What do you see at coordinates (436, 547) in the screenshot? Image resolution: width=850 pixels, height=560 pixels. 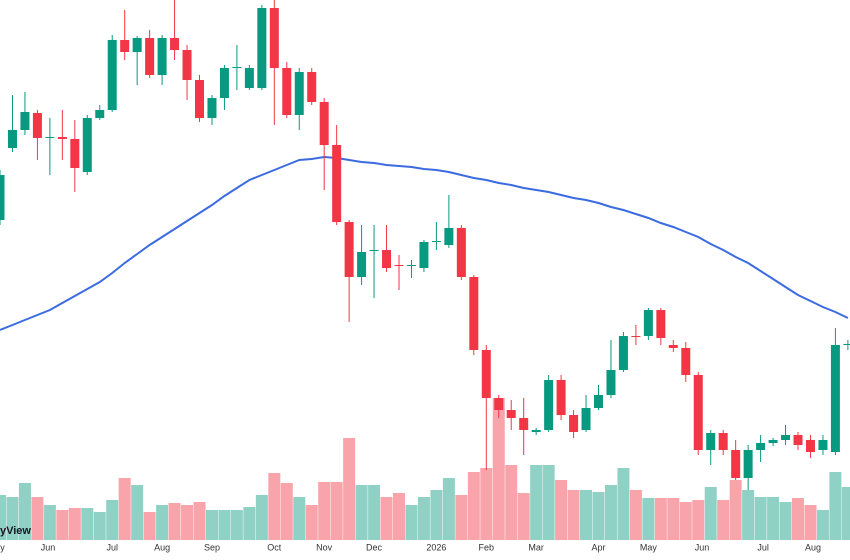 I see `x-tick-label: 2026` at bounding box center [436, 547].